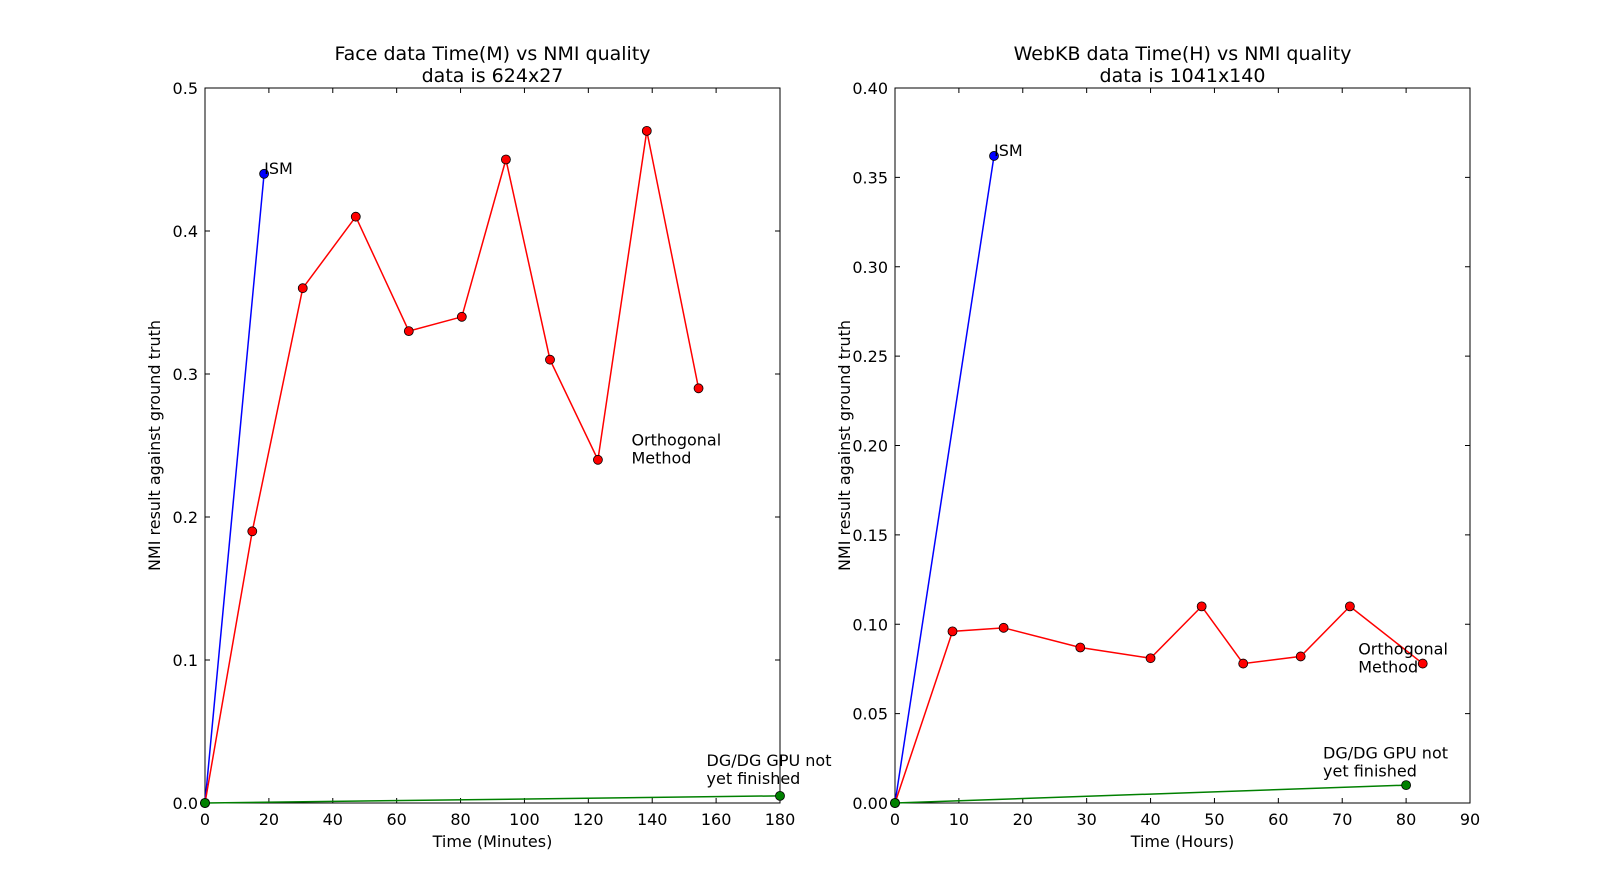 This screenshot has height=886, width=1622. I want to click on y-tick-label: 0.25, so click(870, 356).